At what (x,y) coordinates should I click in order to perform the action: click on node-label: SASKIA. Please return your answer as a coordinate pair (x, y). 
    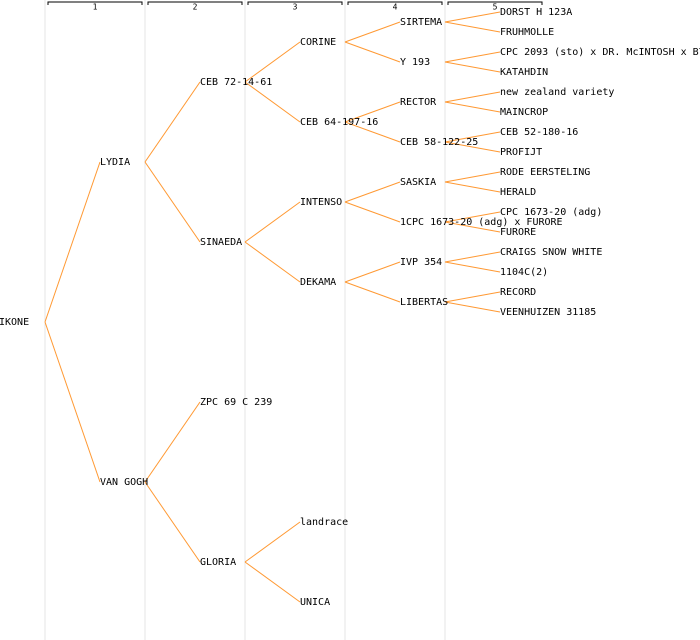
    Looking at the image, I should click on (418, 182).